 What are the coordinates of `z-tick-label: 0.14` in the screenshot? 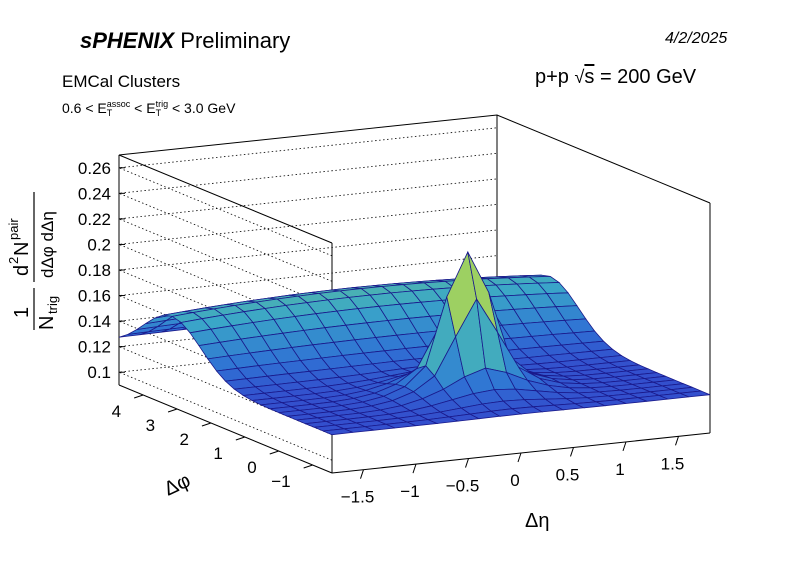 It's located at (94, 321).